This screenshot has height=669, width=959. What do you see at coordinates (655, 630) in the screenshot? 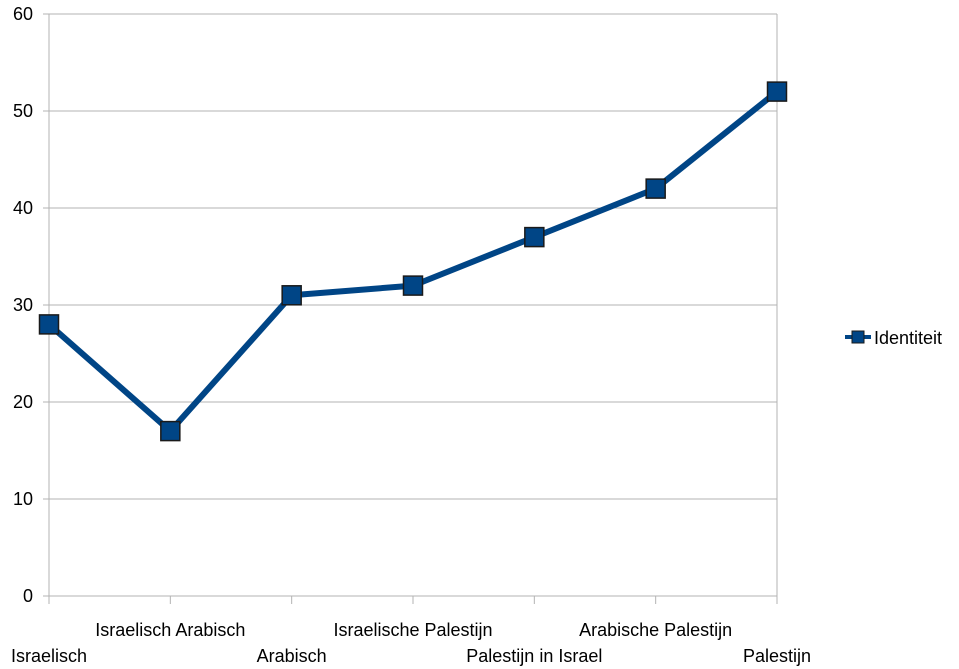
I see `x-category-label: Arabische Palestijn` at bounding box center [655, 630].